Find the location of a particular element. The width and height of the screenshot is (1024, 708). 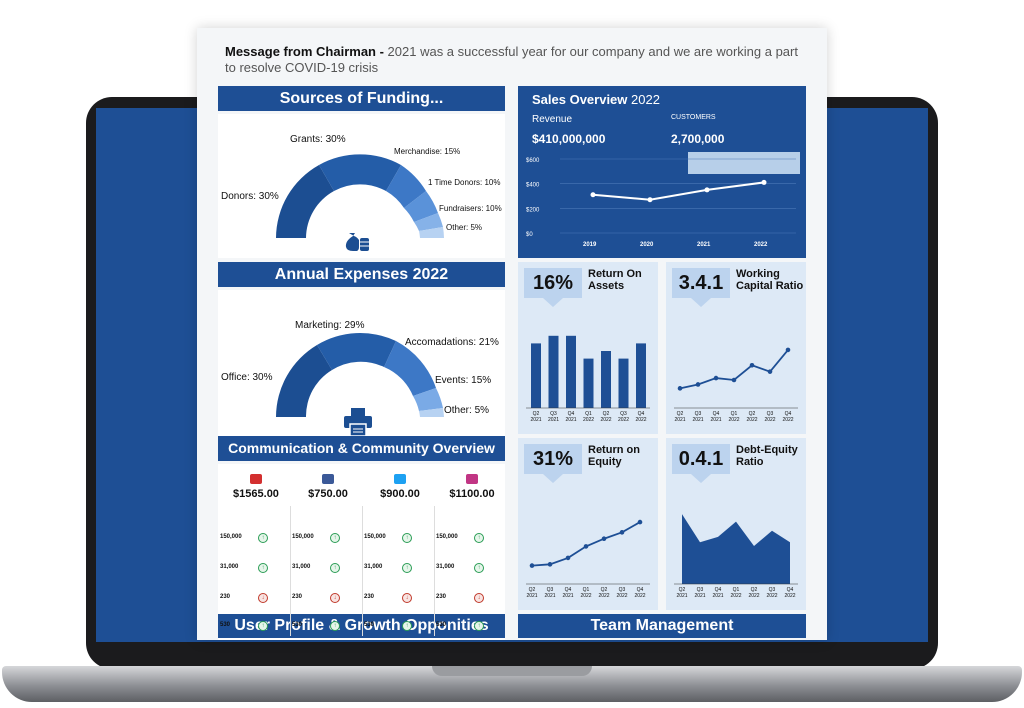

channel-amount: $1100.00 is located at coordinates (472, 494).